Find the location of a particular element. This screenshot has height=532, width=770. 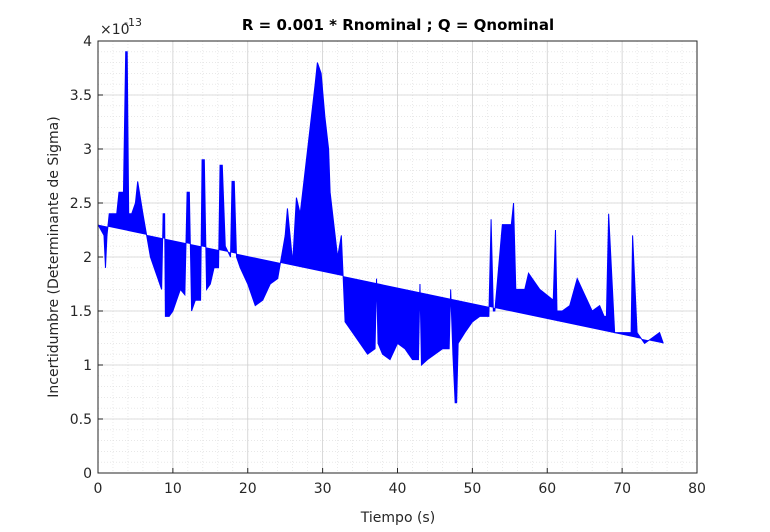

x-axis-label: Tiempo (s) is located at coordinates (397, 518).